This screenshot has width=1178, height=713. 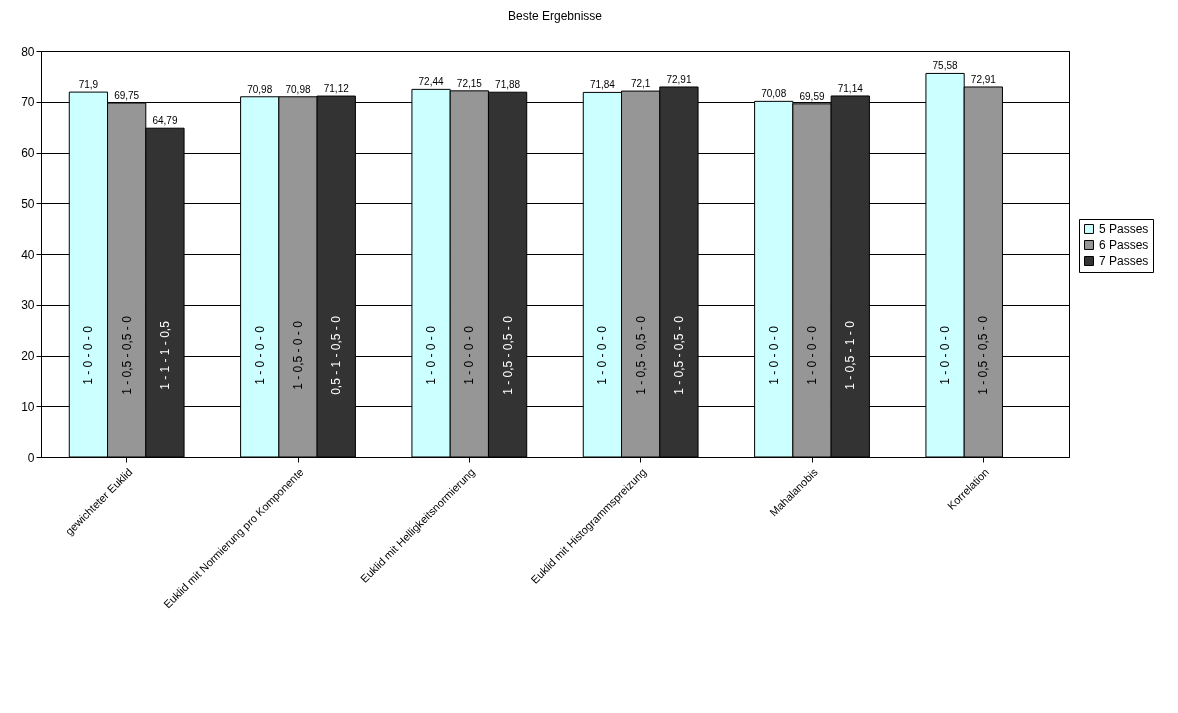 What do you see at coordinates (28, 102) in the screenshot?
I see `y-tick-label: 70` at bounding box center [28, 102].